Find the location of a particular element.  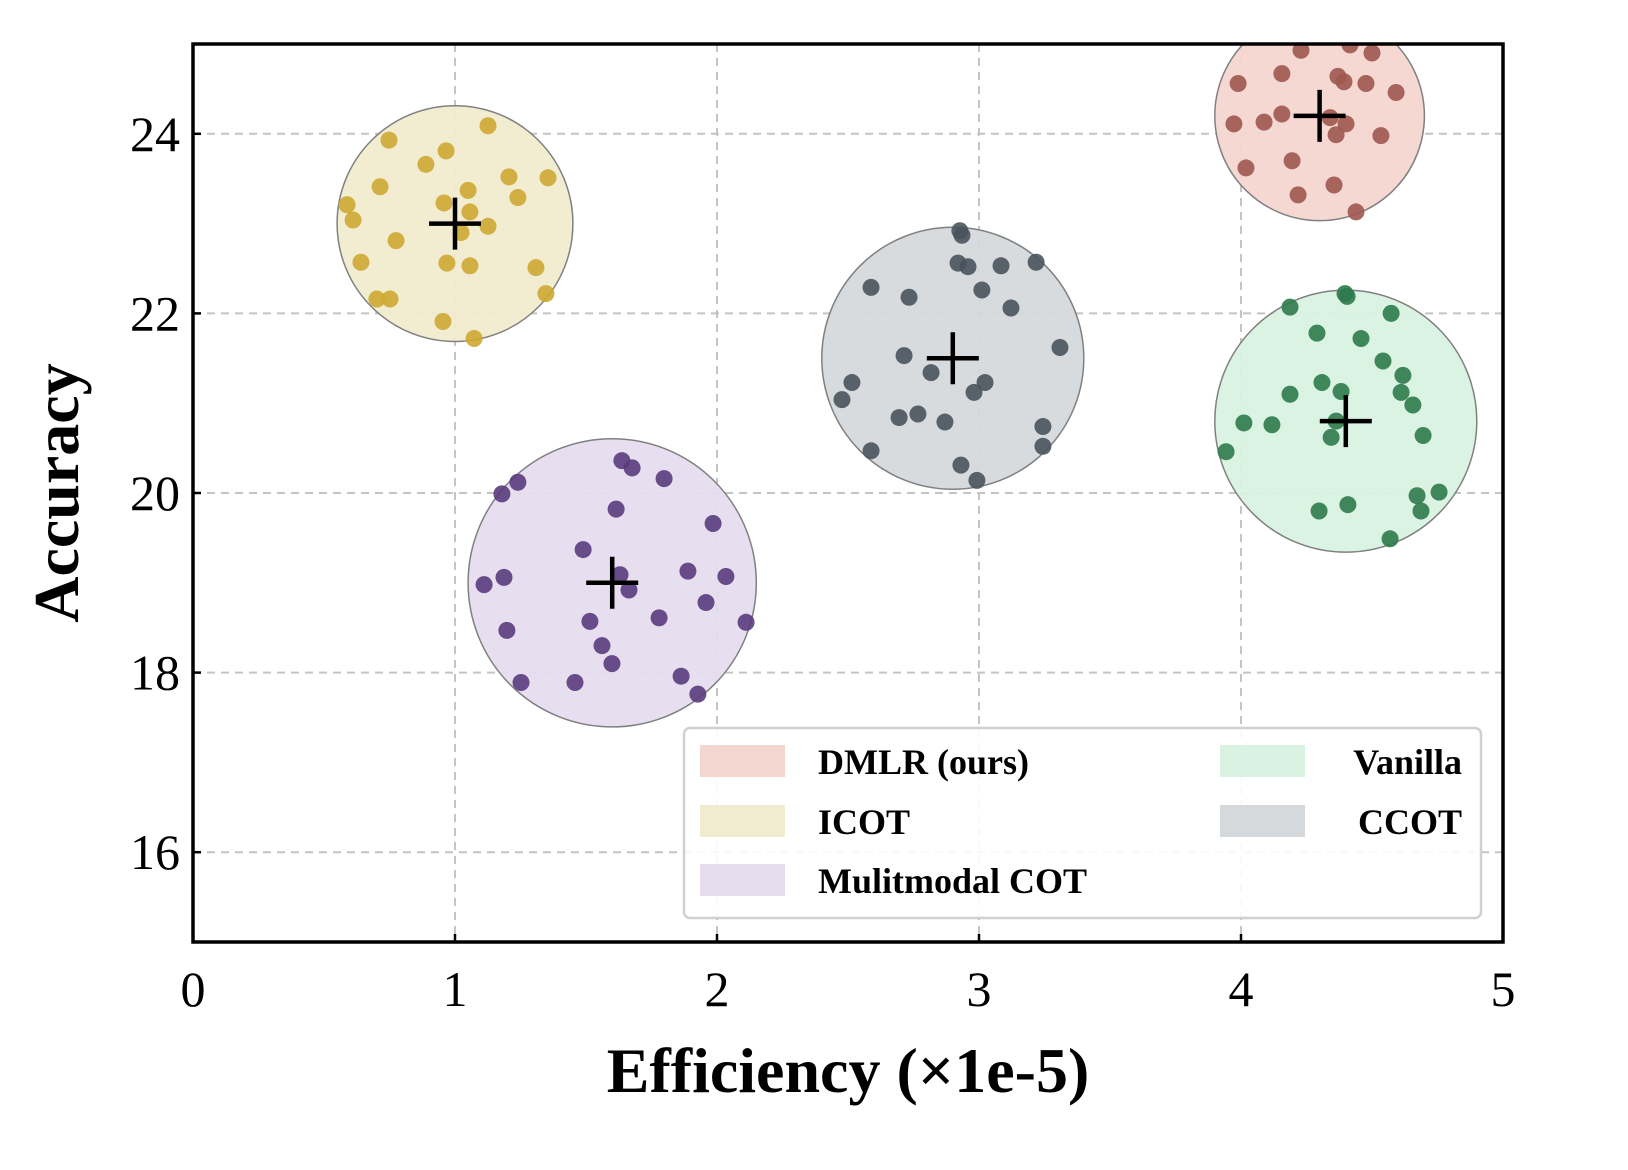

y-tick-label: 16 is located at coordinates (155, 852).